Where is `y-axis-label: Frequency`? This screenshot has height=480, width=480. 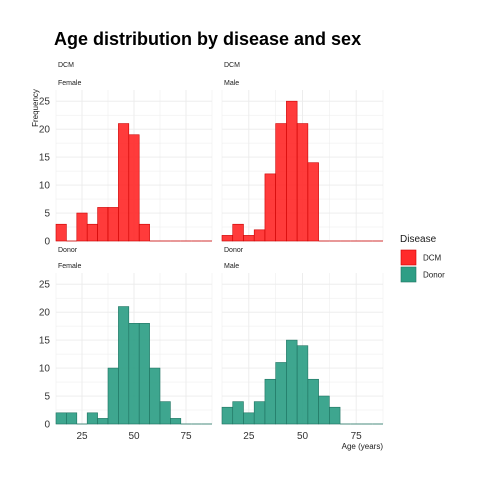
y-axis-label: Frequency is located at coordinates (35, 108).